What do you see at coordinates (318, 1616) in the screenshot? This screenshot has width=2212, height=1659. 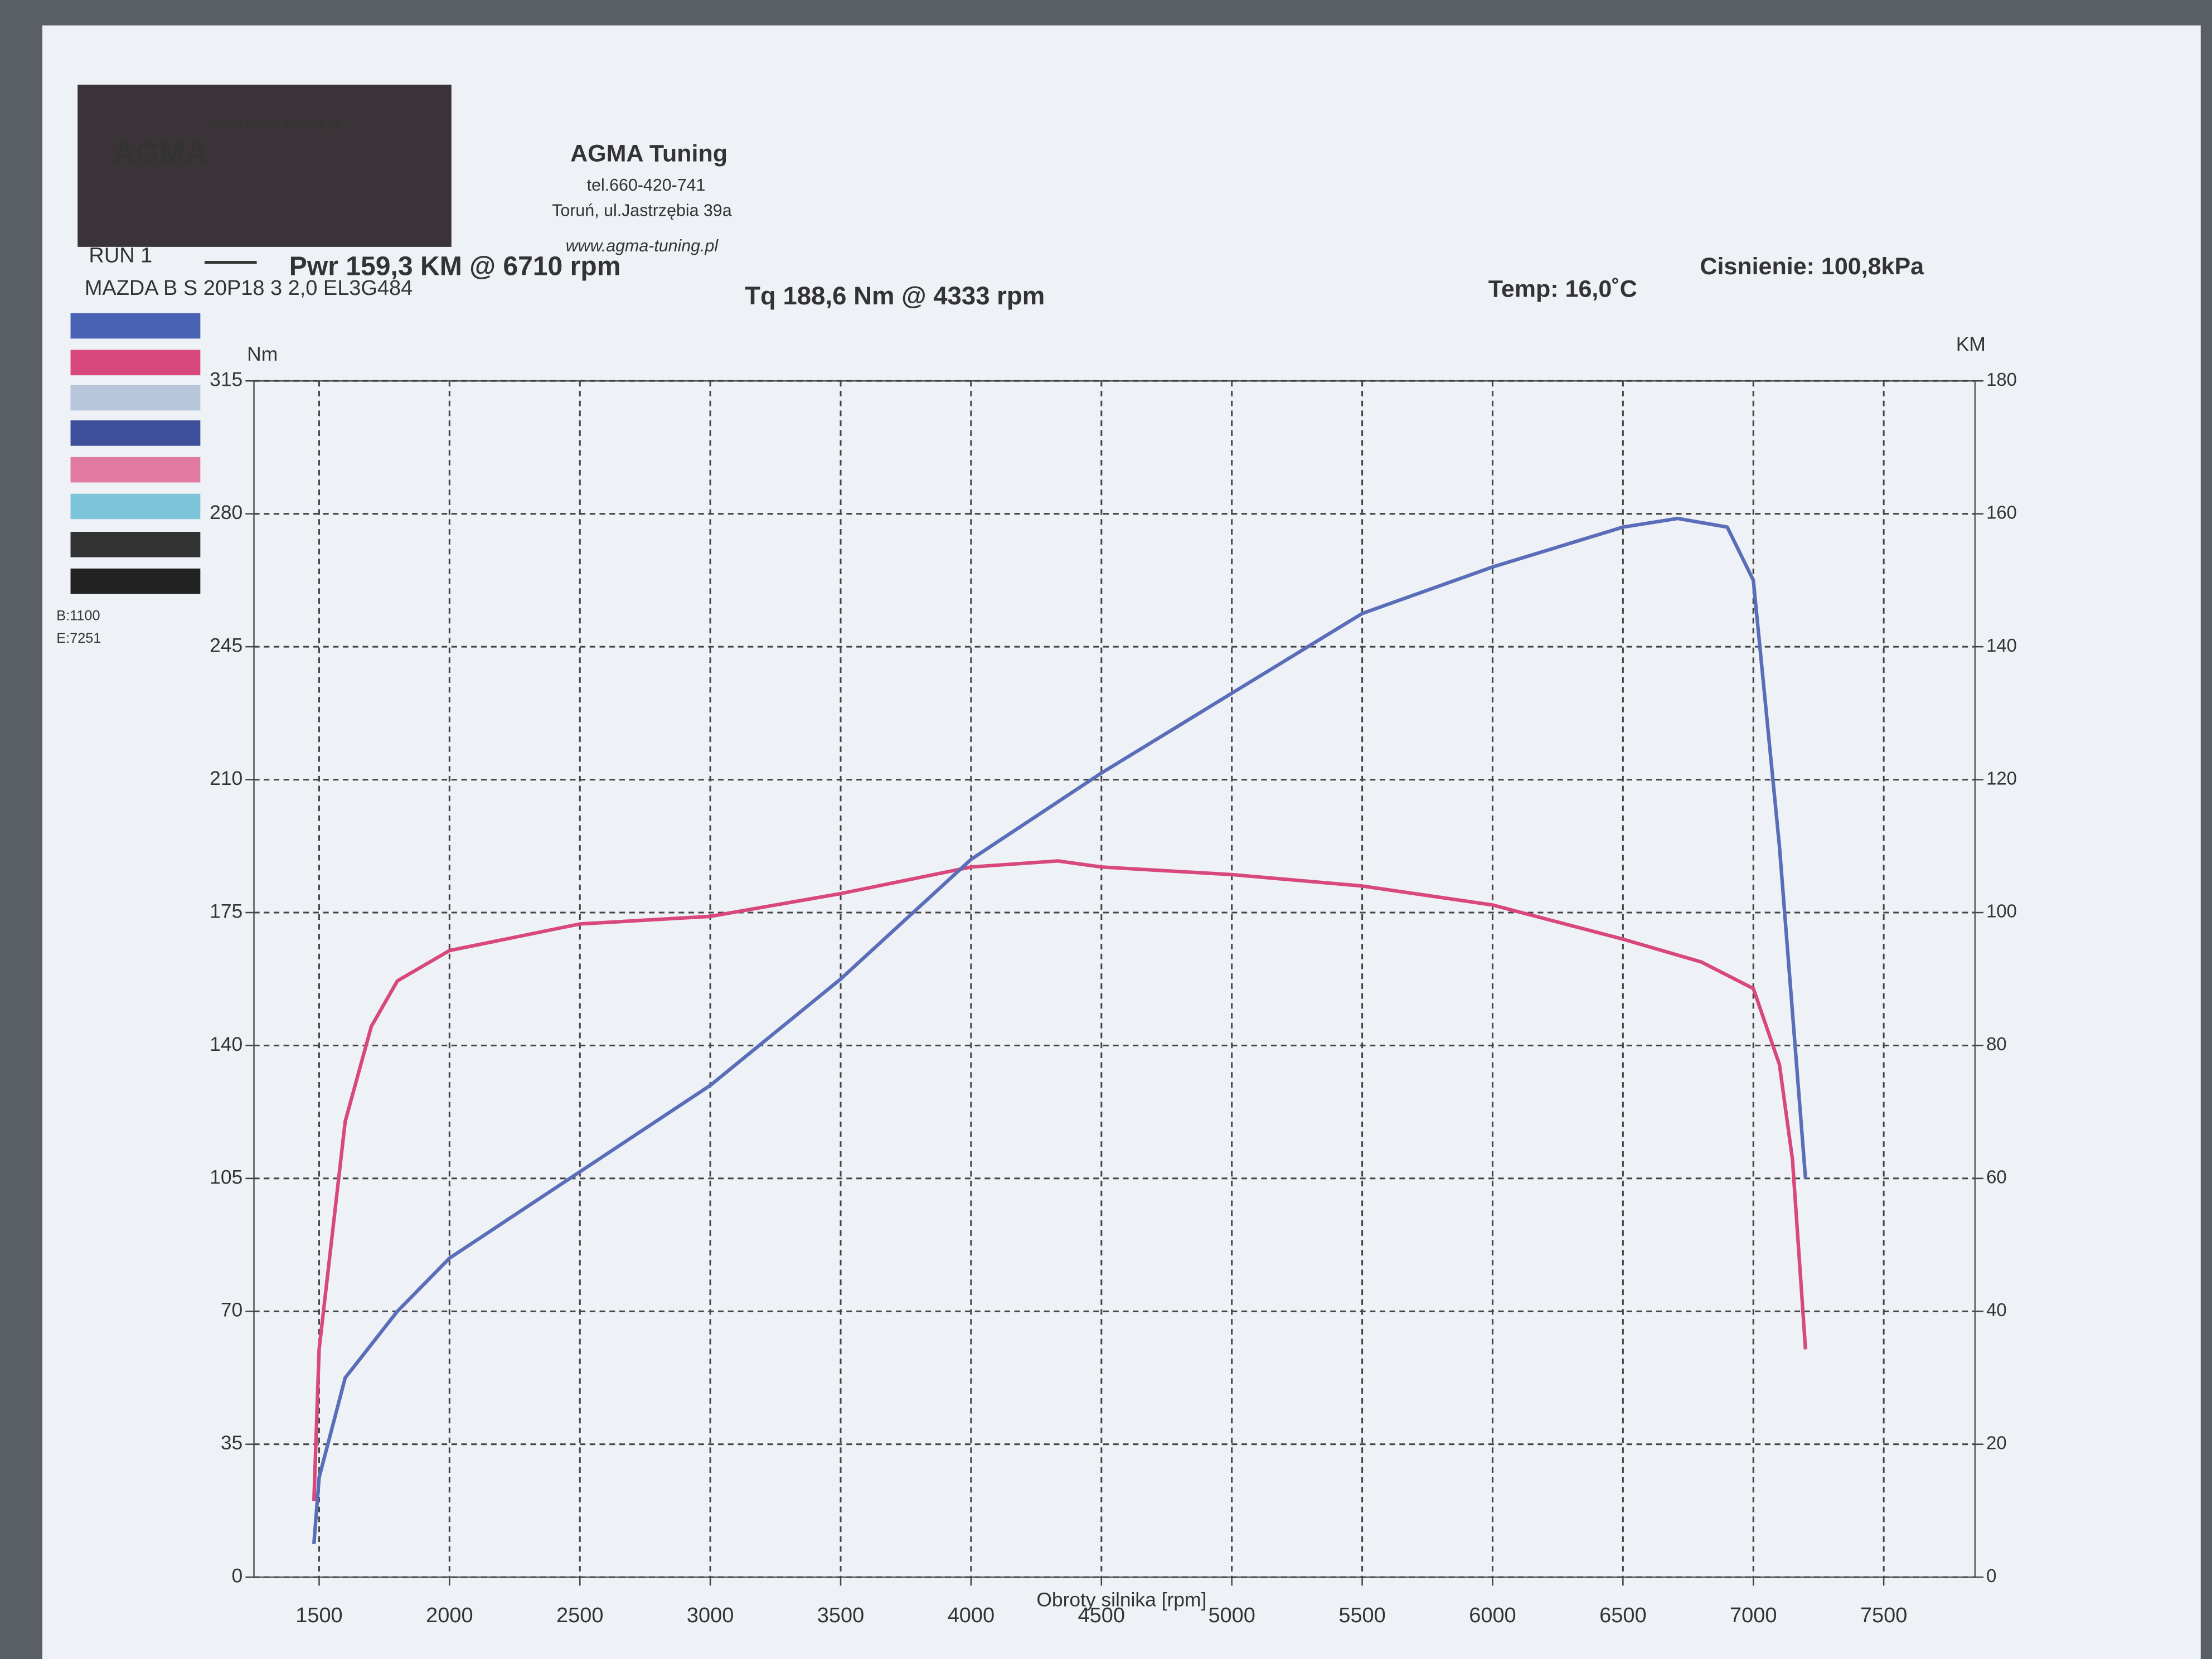 I see `x-tick-label: 1500` at bounding box center [318, 1616].